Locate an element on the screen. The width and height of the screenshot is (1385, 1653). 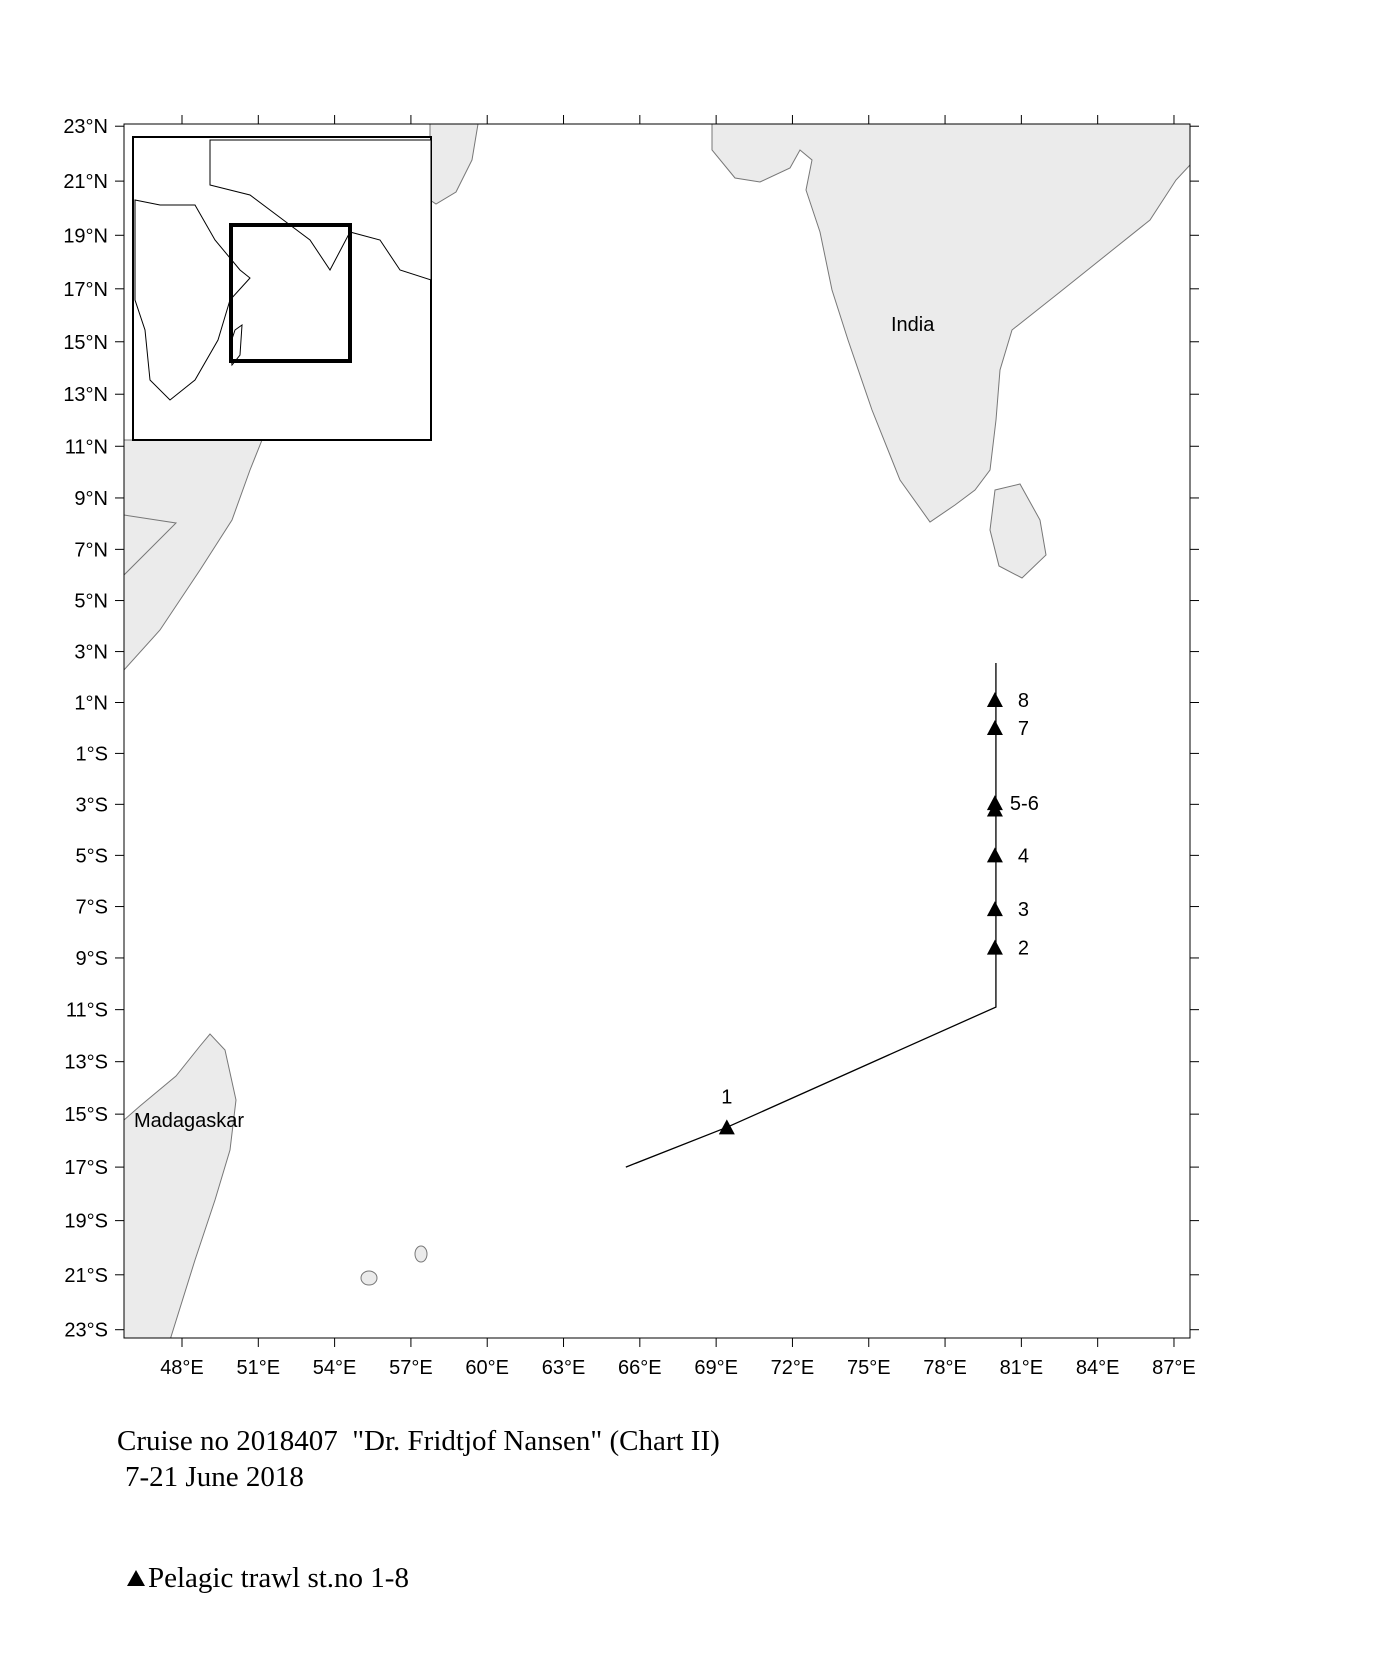
y-tick-label: 9°N is located at coordinates (91, 499).